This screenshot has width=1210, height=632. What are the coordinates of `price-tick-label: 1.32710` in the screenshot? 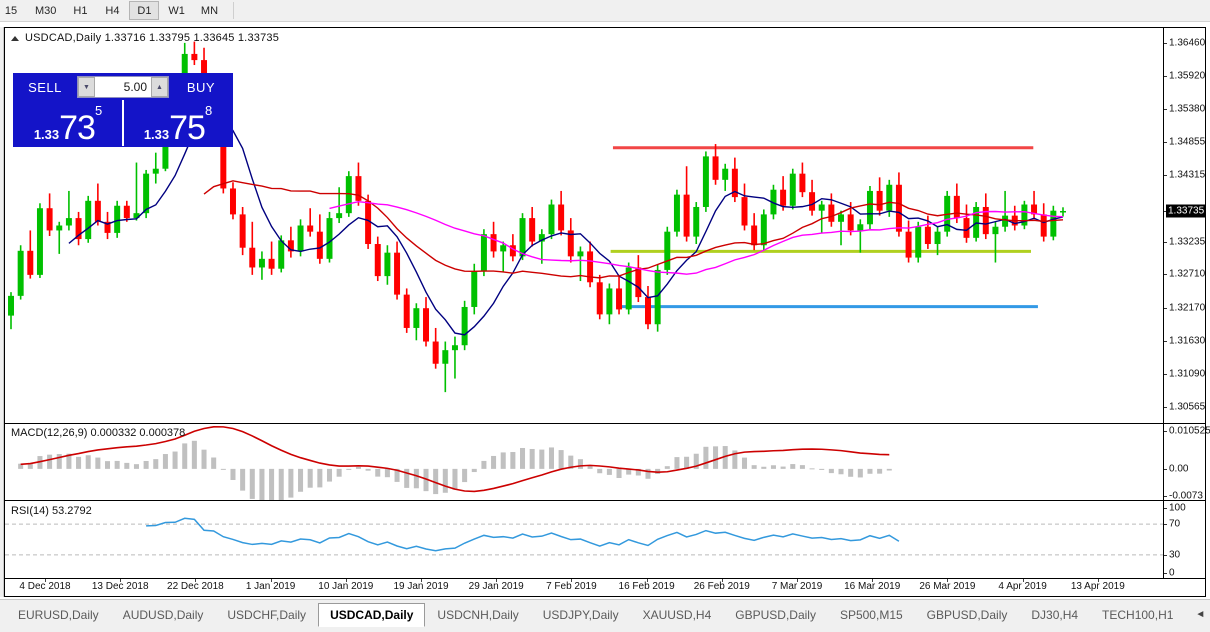 It's located at (1187, 274).